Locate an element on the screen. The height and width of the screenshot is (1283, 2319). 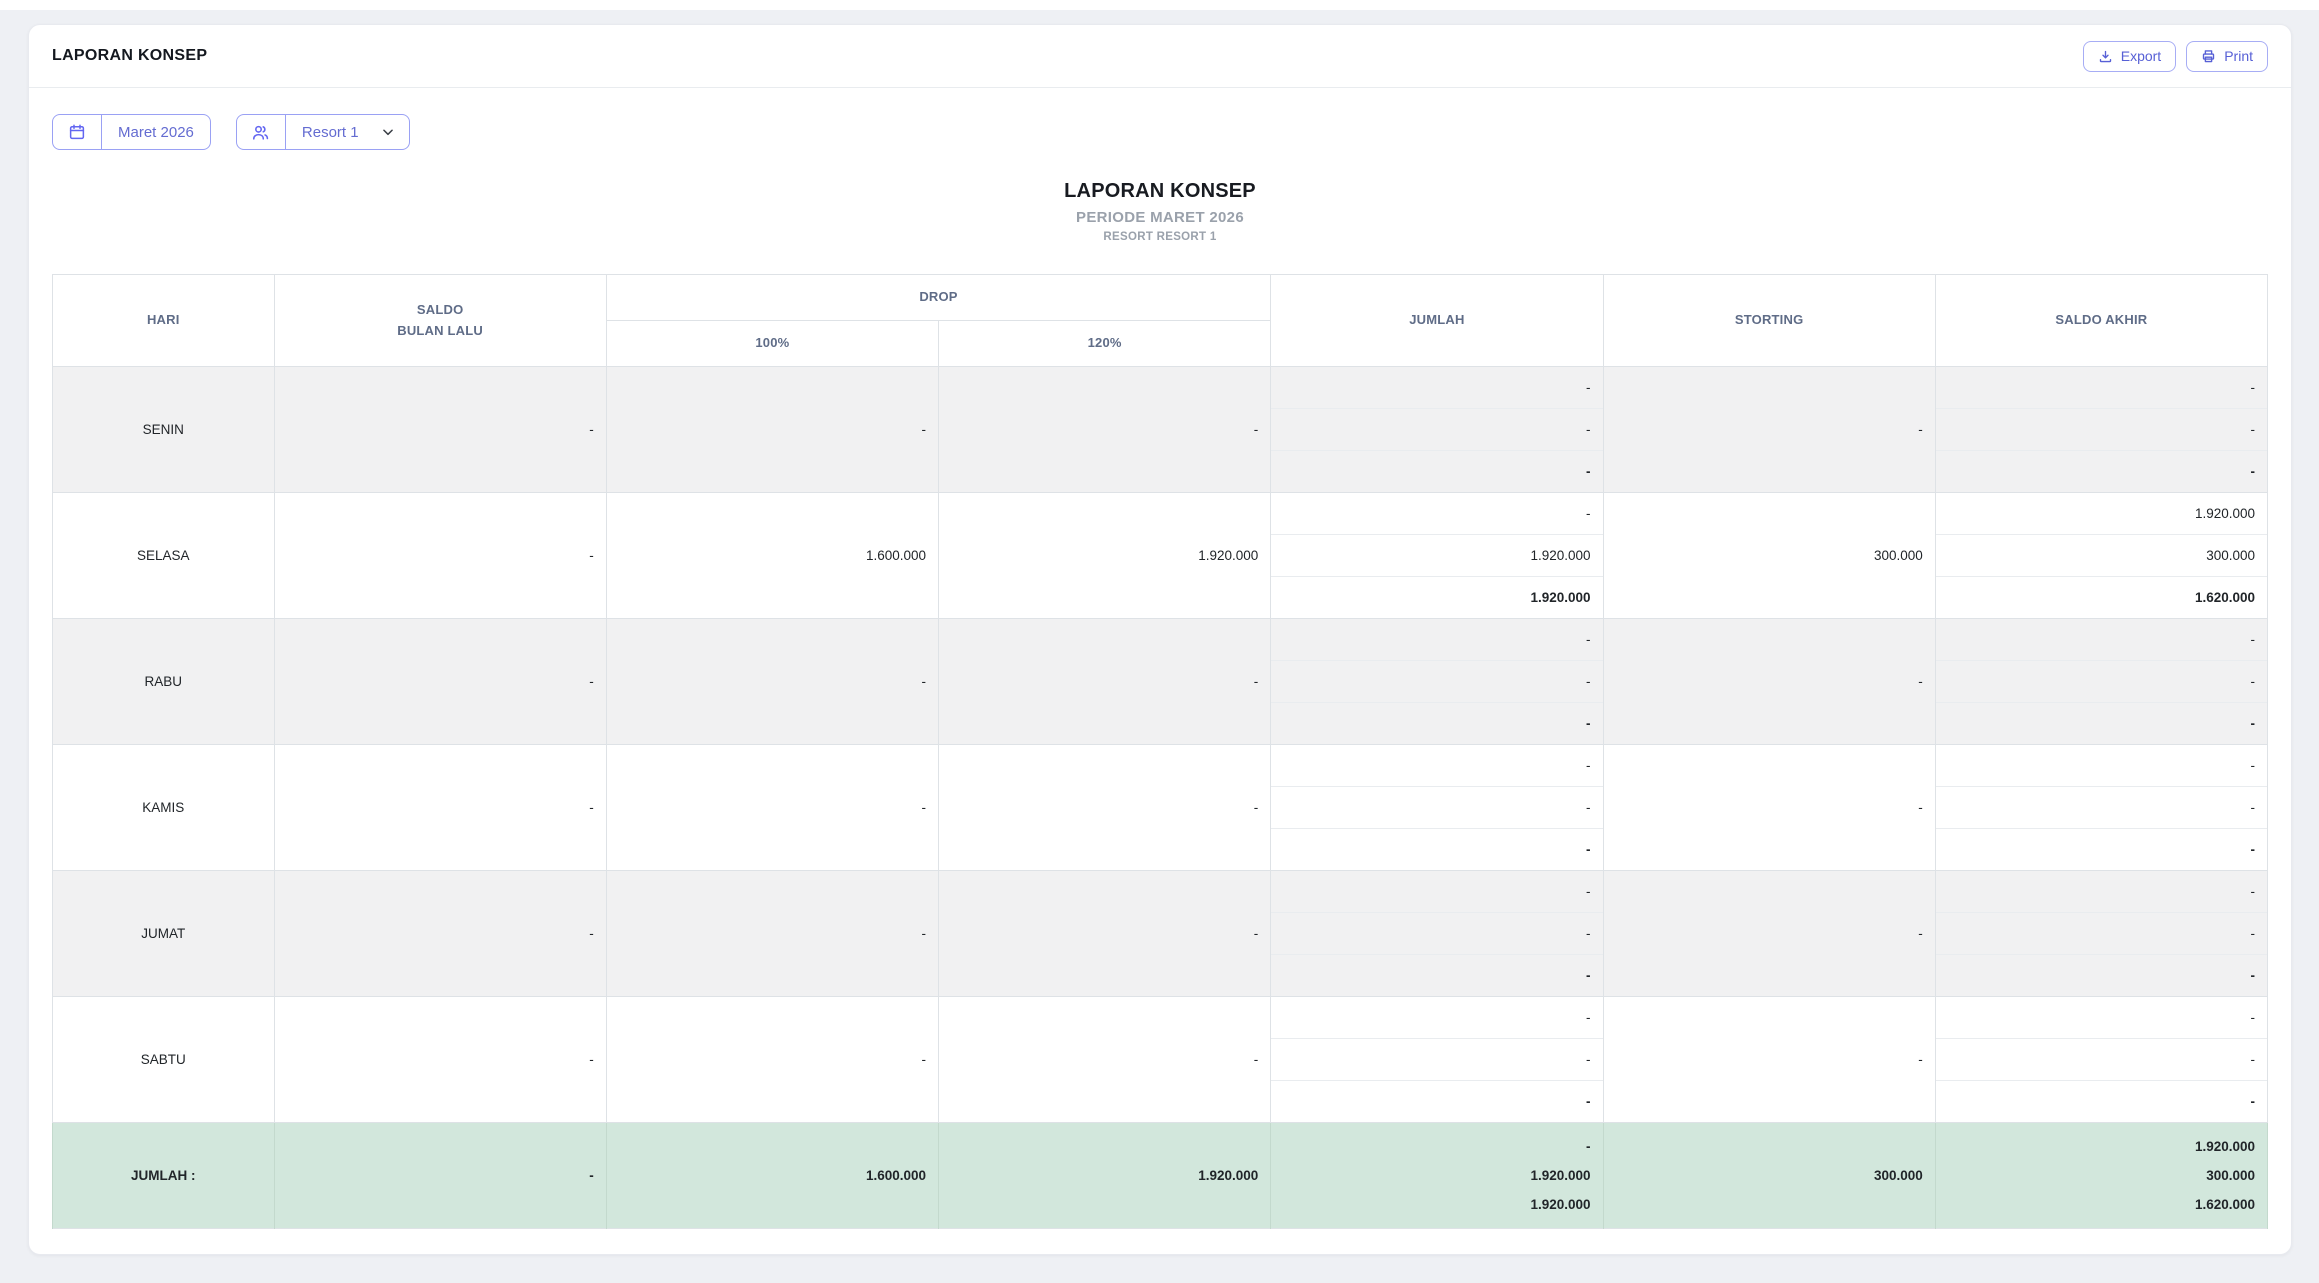
jumlah-sub-cell: 1.920.000 is located at coordinates (1437, 555).